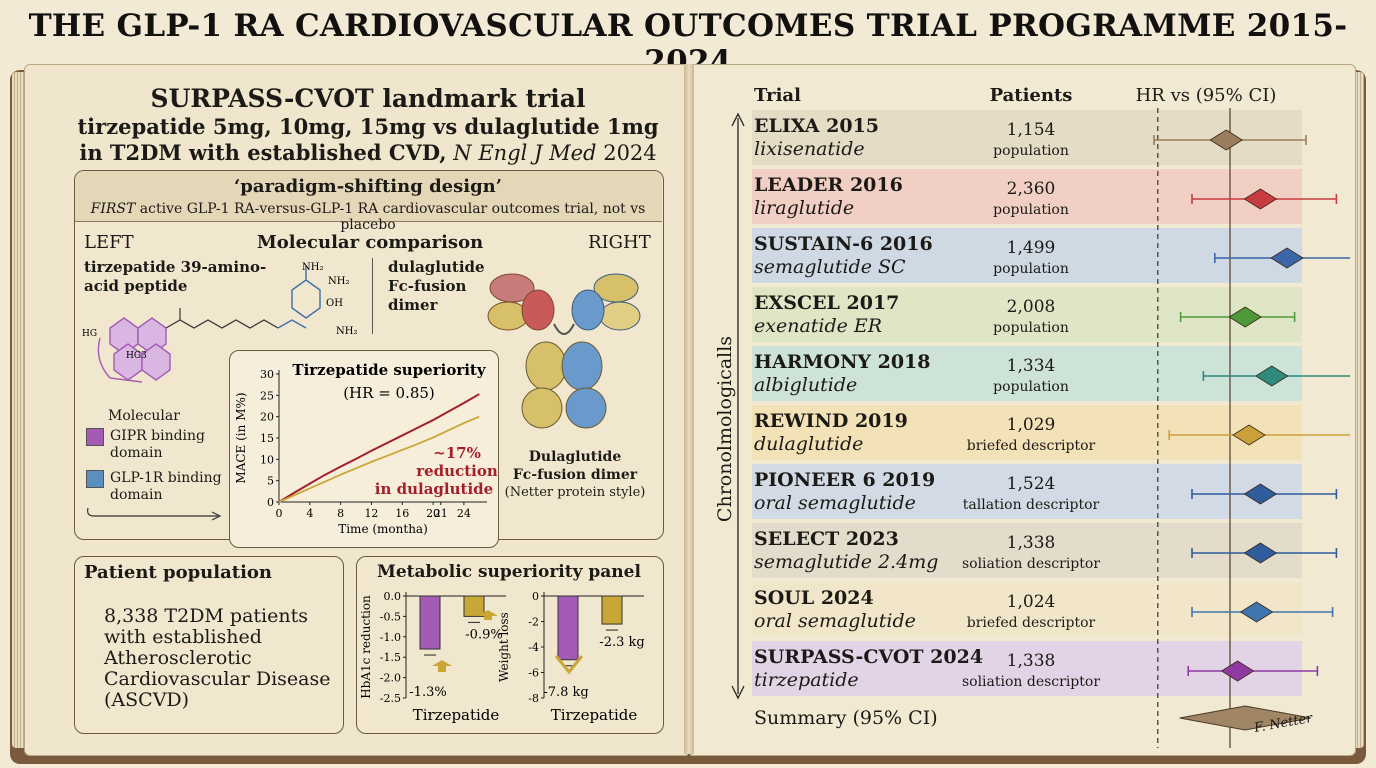 The height and width of the screenshot is (768, 1376). I want to click on protein-caption-style: (Netter protein style), so click(575, 492).